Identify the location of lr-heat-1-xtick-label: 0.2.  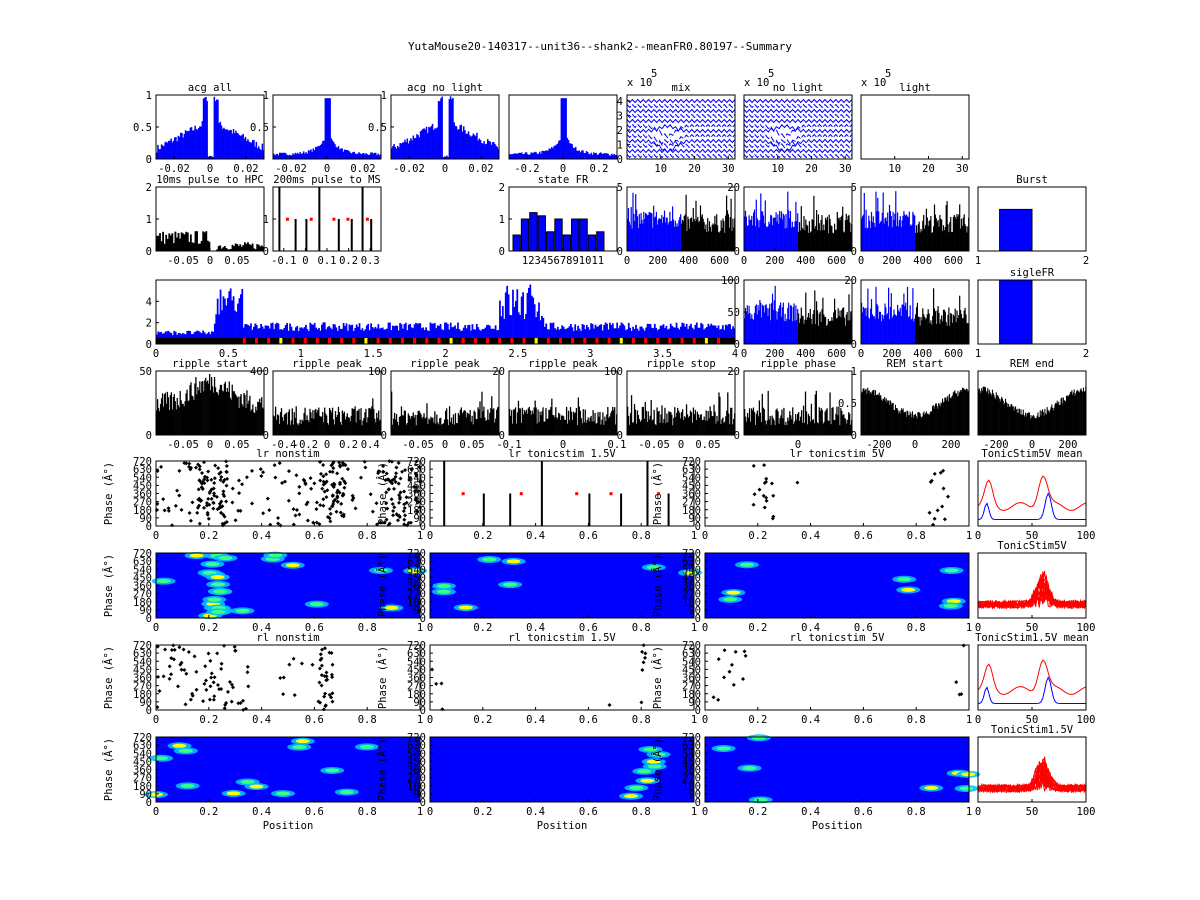
(208, 628).